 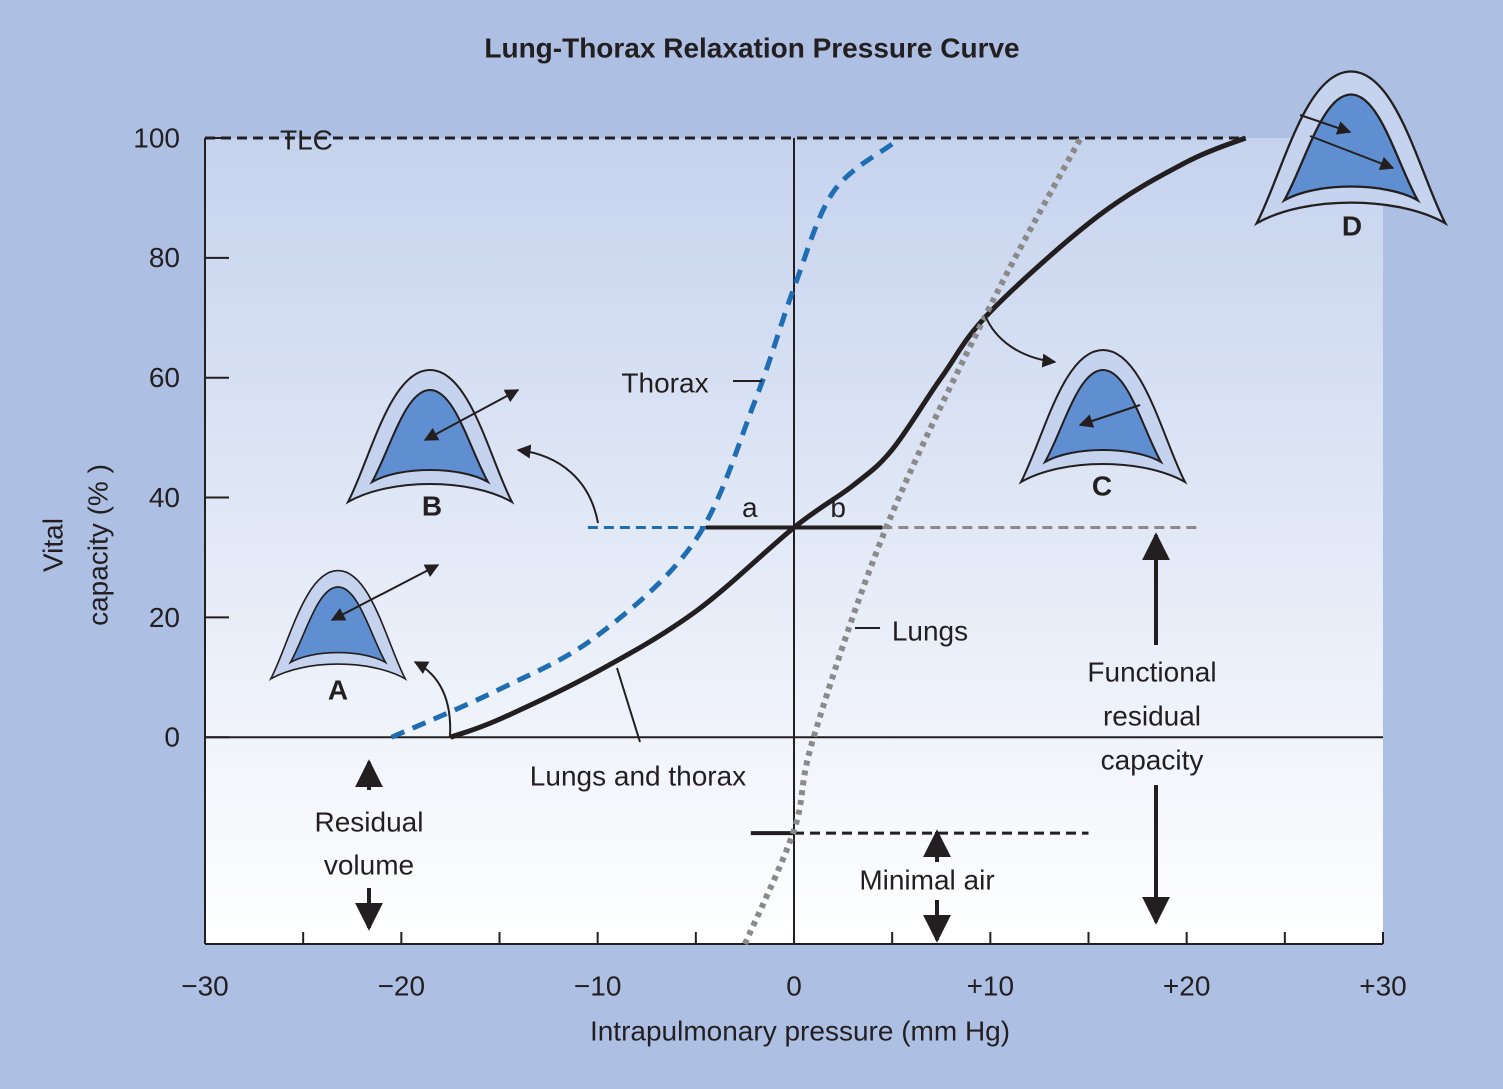 What do you see at coordinates (369, 821) in the screenshot?
I see `annotation: Residual` at bounding box center [369, 821].